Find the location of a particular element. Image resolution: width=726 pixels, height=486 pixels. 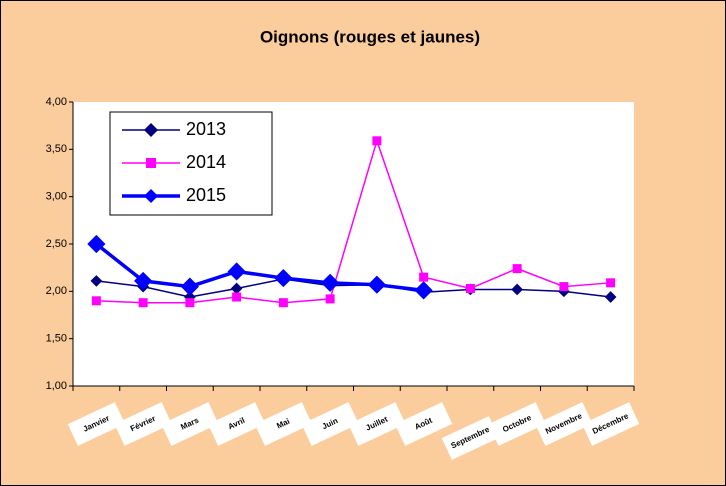

y-tick-label: 1,50 is located at coordinates (56, 339).